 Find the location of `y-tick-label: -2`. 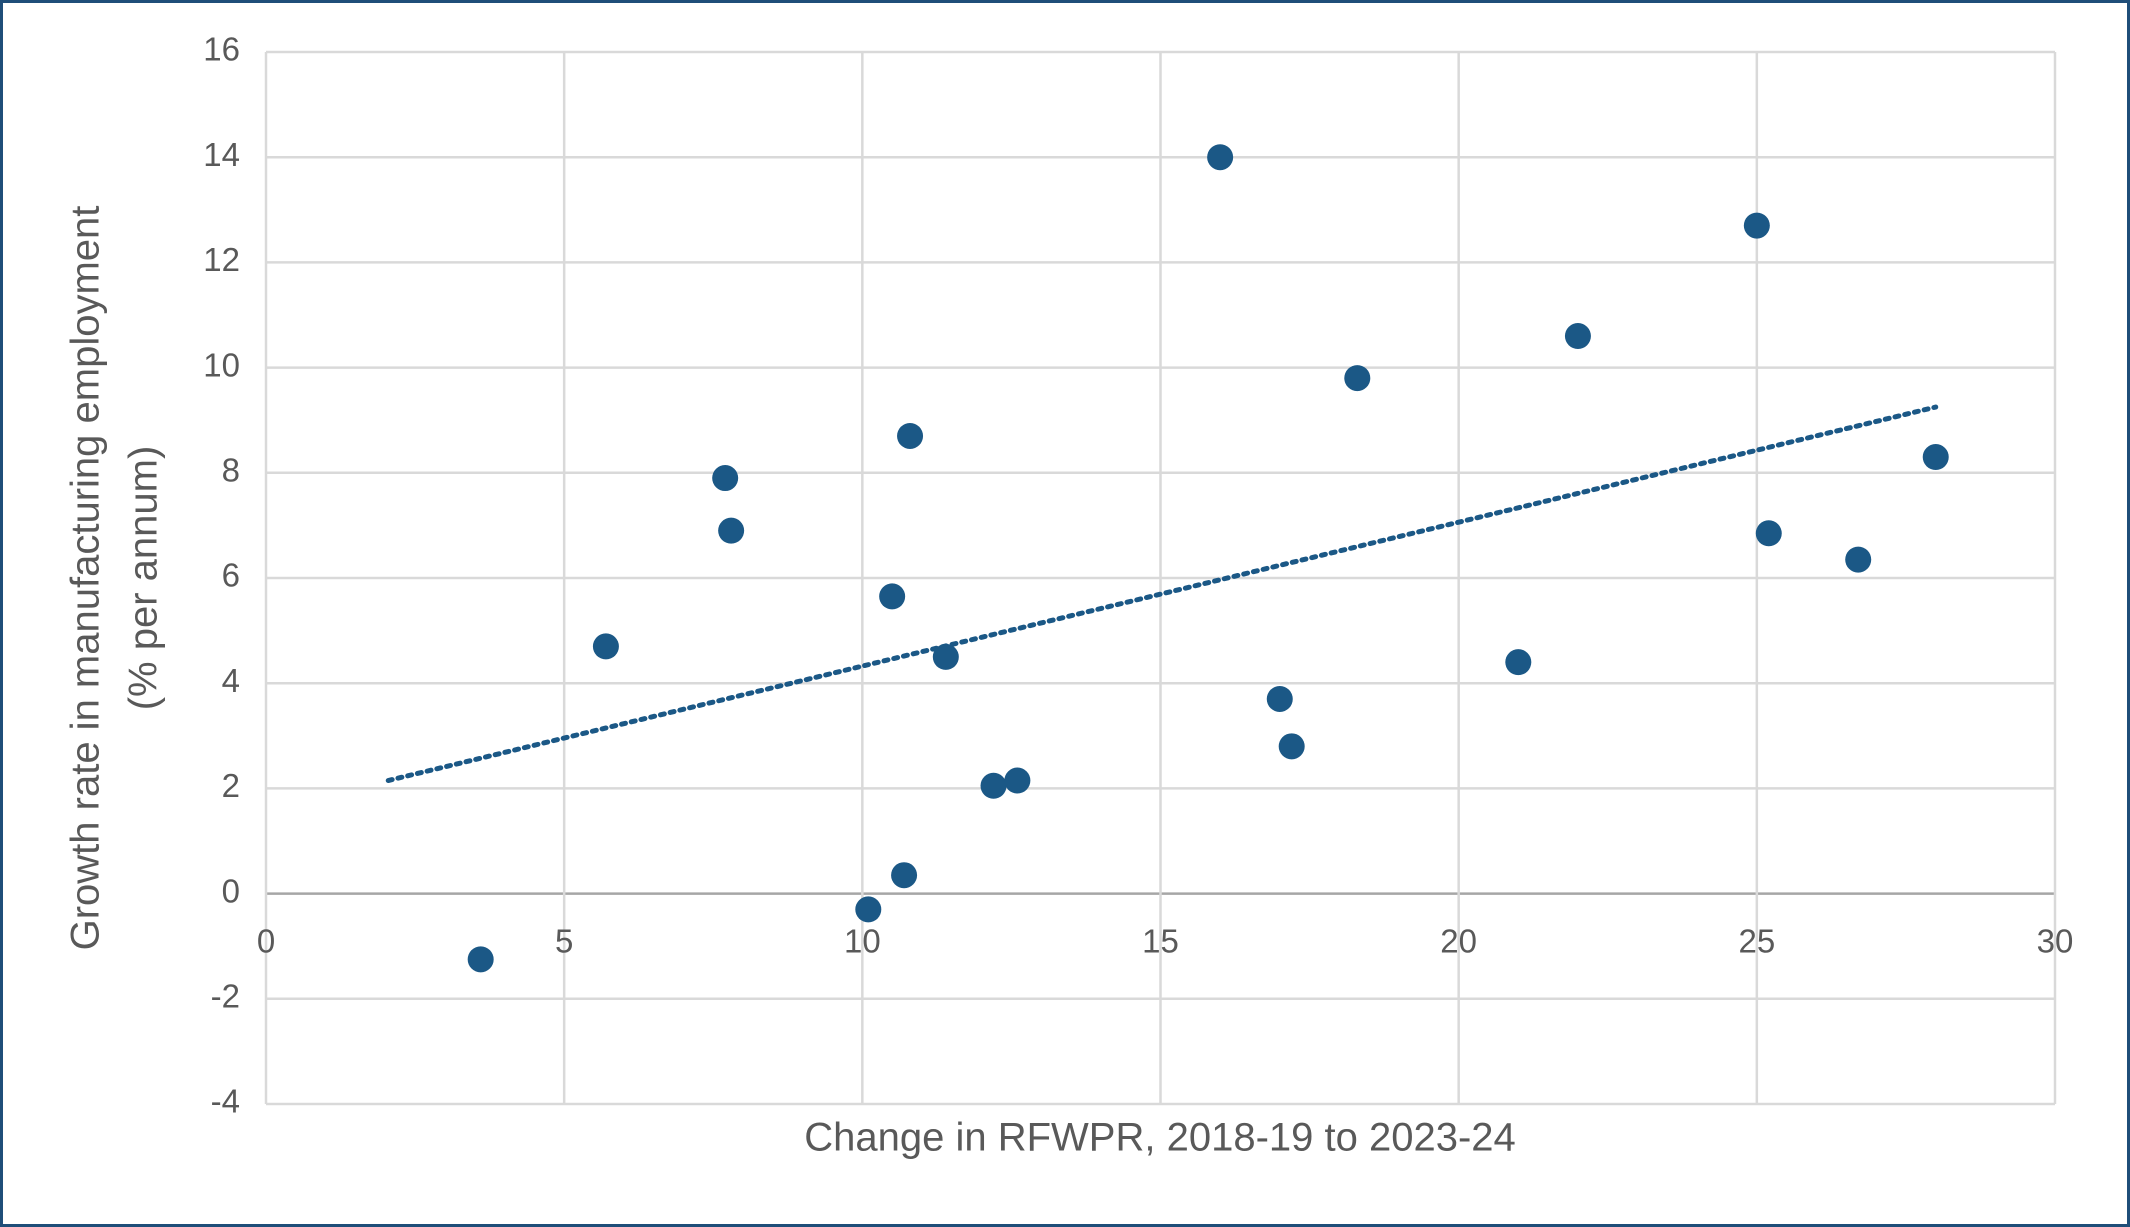

y-tick-label: -2 is located at coordinates (225, 996).